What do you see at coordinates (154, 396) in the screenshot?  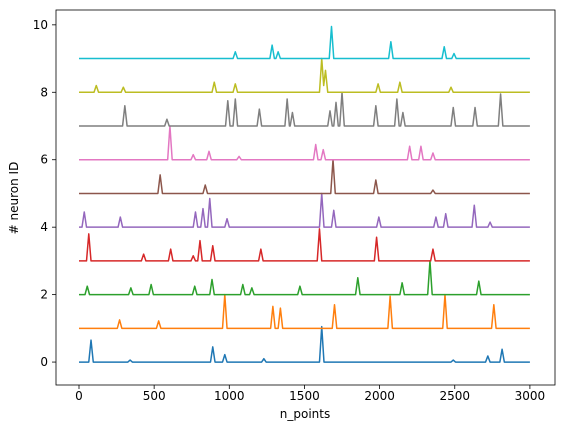 I see `x-tick-label: 500` at bounding box center [154, 396].